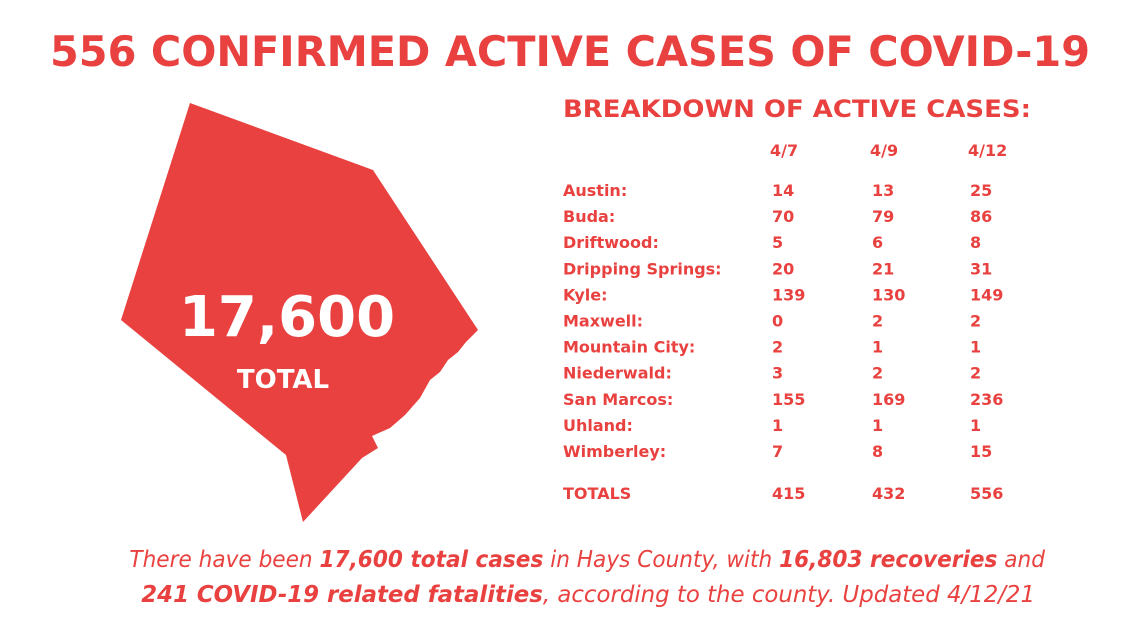 This screenshot has height=631, width=1140. I want to click on cell-value: 25, so click(981, 190).